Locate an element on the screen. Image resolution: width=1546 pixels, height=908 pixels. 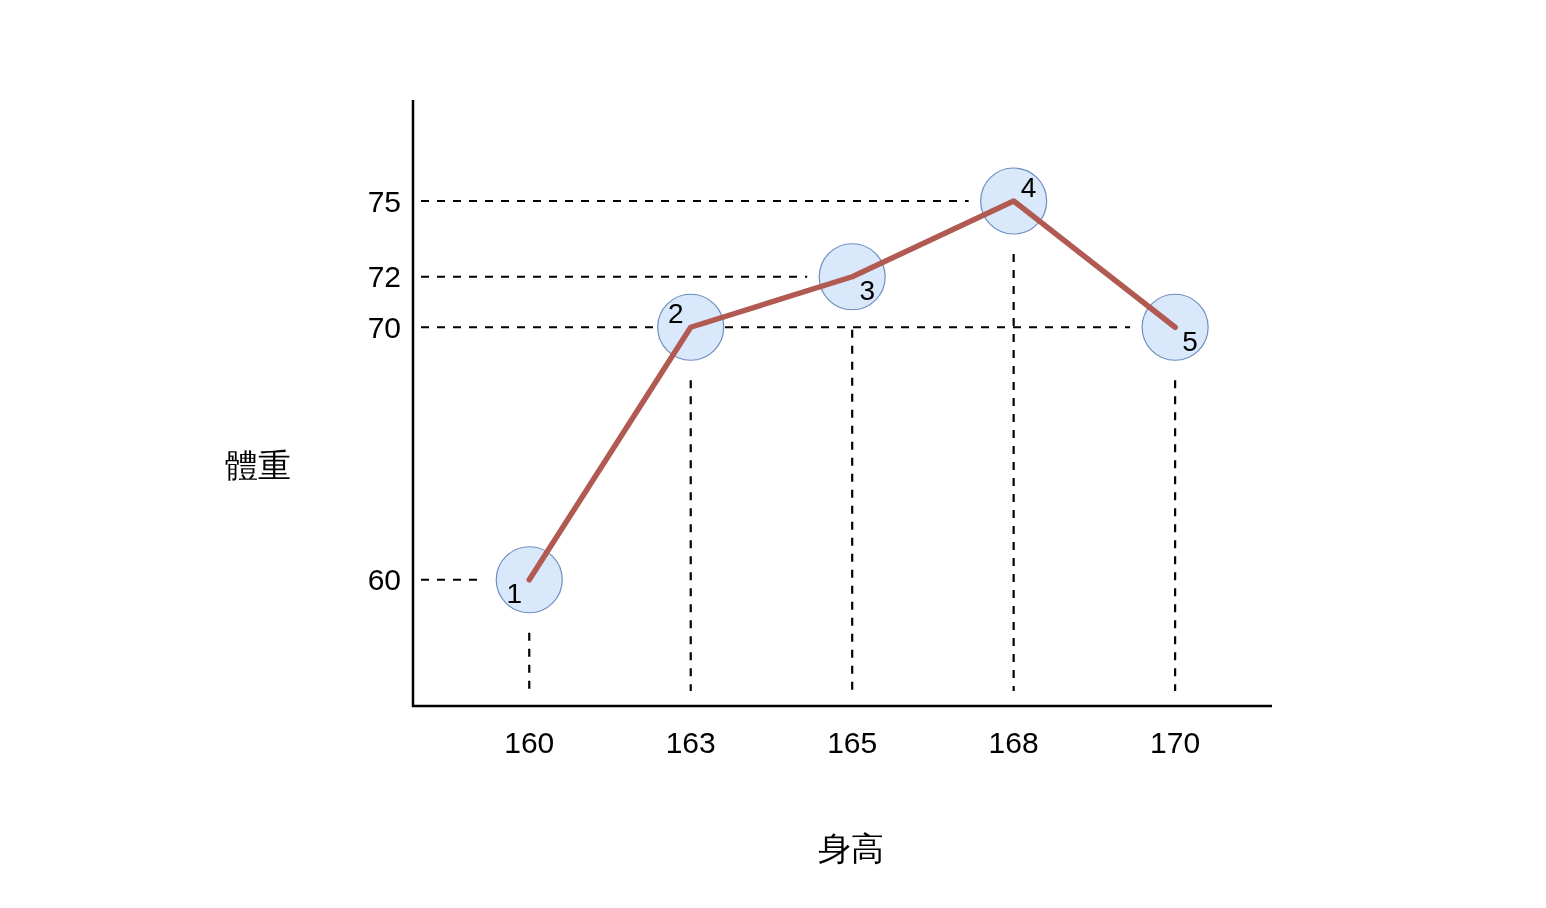
y-axis-title: 體重 is located at coordinates (258, 465).